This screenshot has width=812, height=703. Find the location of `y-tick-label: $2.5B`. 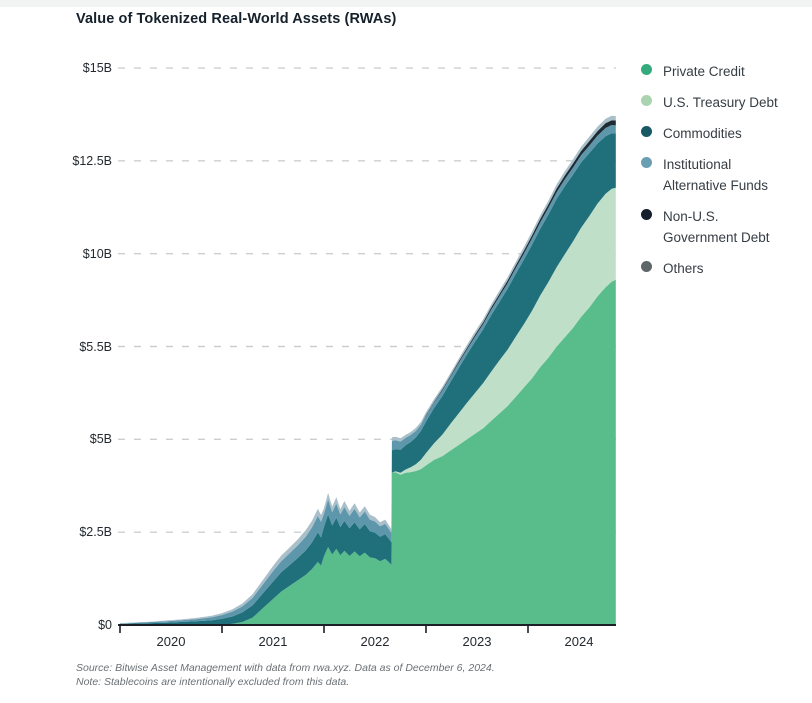

y-tick-label: $2.5B is located at coordinates (95, 532).